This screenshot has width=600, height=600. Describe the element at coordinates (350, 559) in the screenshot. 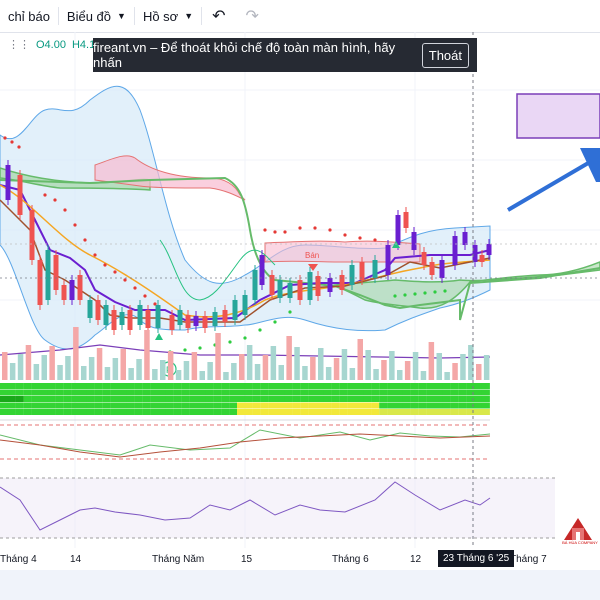

I see `x-axis-label: Tháng 6` at that location.